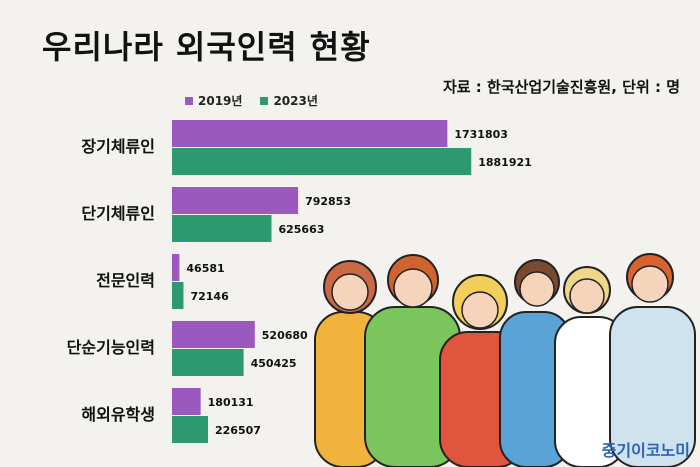  Describe the element at coordinates (505, 162) in the screenshot. I see `data-label: 1881921` at that location.